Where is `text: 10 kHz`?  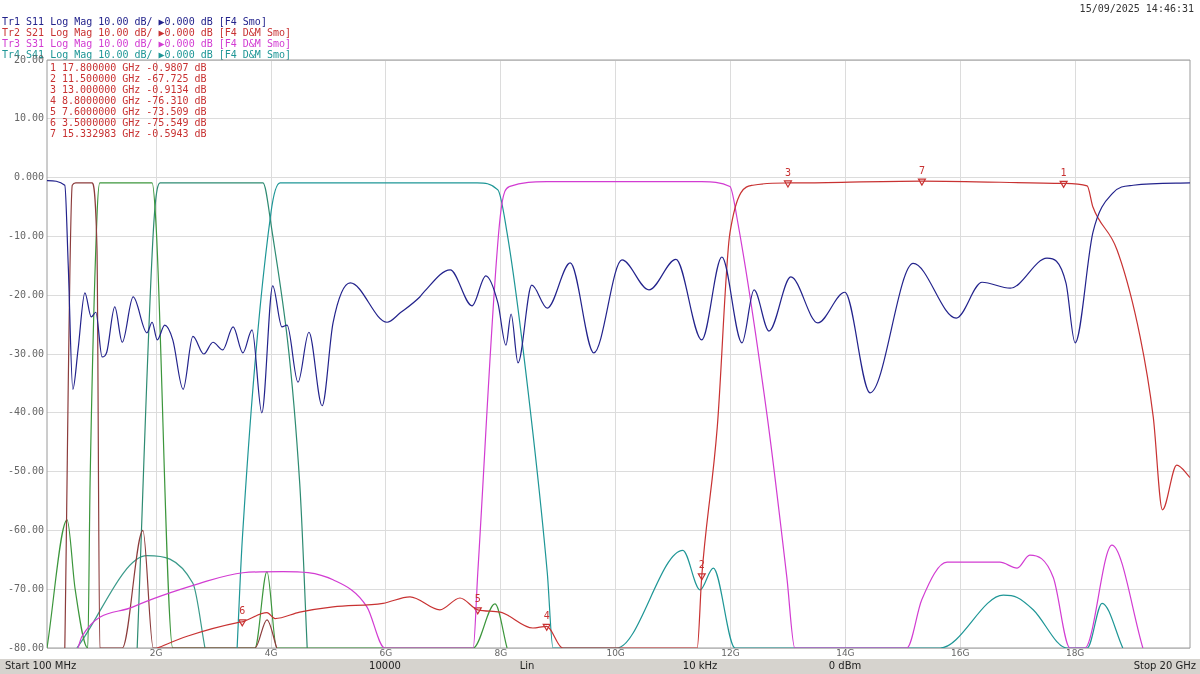
text: 10 kHz is located at coordinates (700, 665).